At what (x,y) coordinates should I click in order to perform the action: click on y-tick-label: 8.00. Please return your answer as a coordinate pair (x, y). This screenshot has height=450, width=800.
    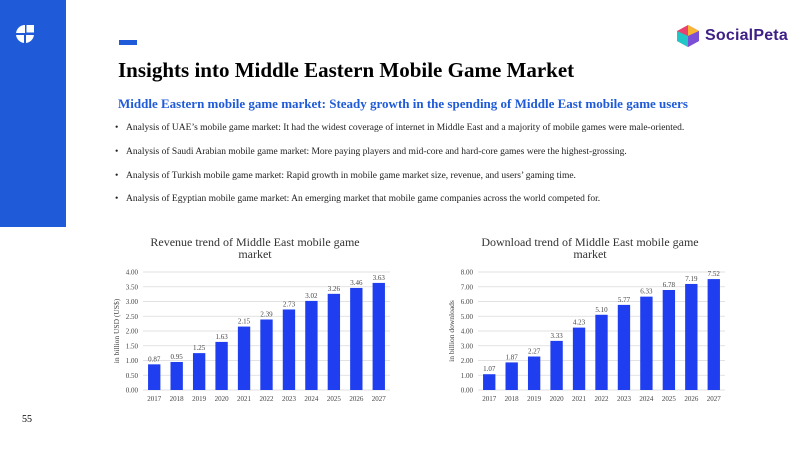
    Looking at the image, I should click on (467, 273).